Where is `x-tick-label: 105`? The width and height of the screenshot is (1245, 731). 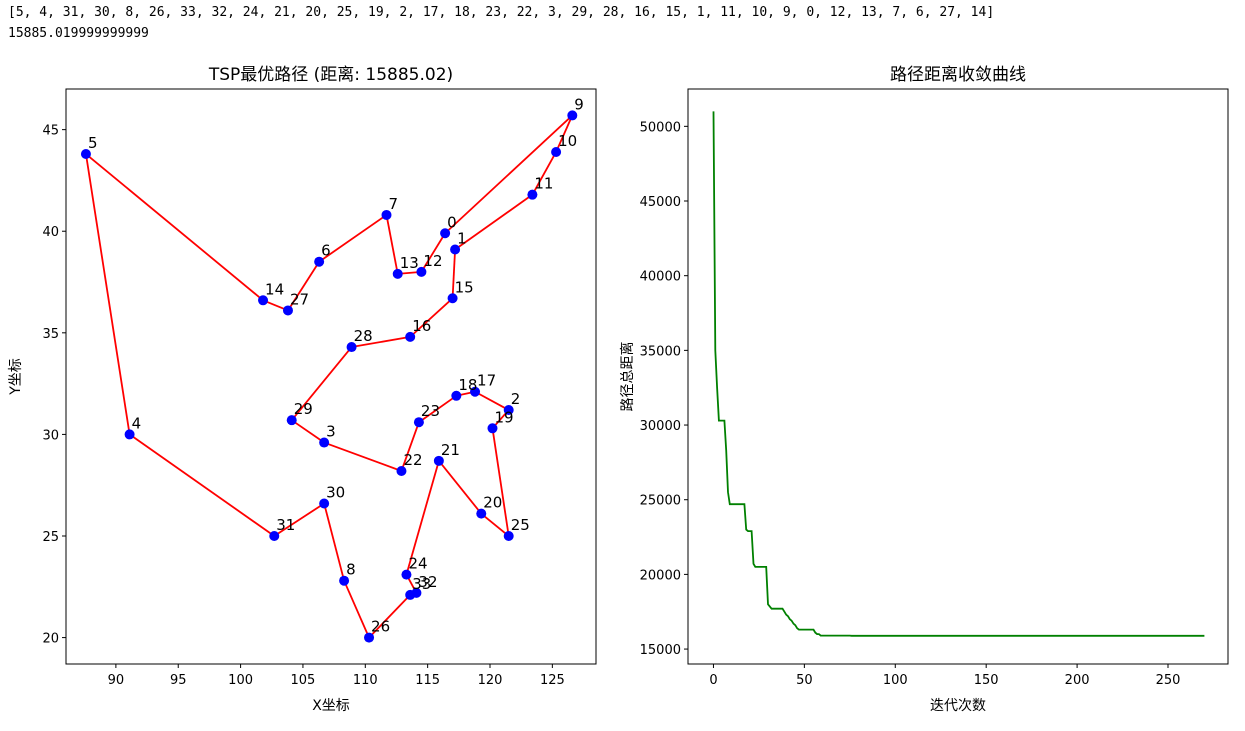
x-tick-label: 105 is located at coordinates (303, 680).